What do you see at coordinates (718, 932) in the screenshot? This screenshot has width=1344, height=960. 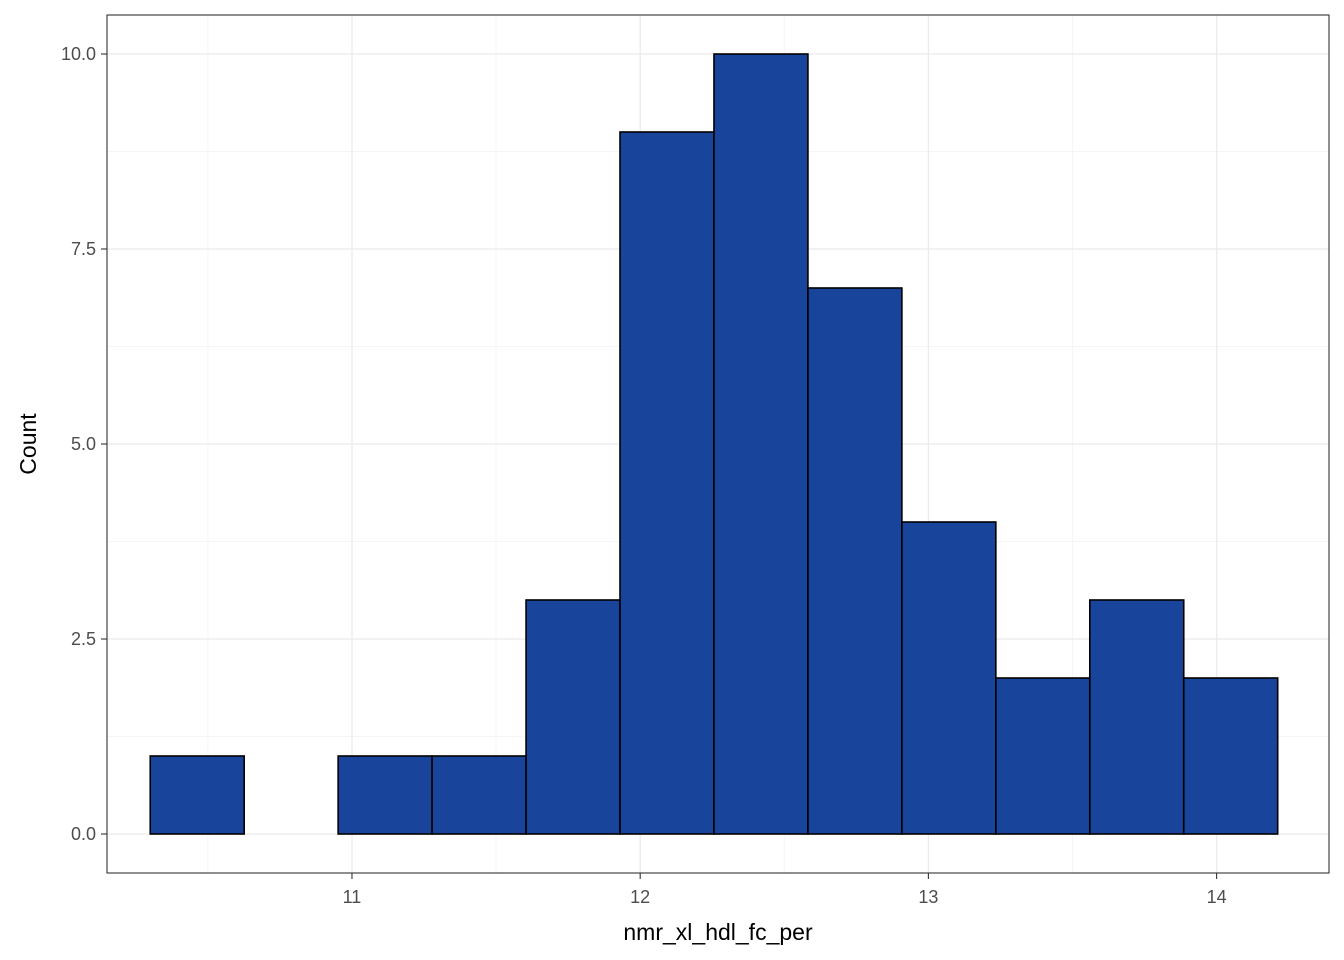 I see `x-axis-title: nmr_xl_hdl_fc_per` at bounding box center [718, 932].